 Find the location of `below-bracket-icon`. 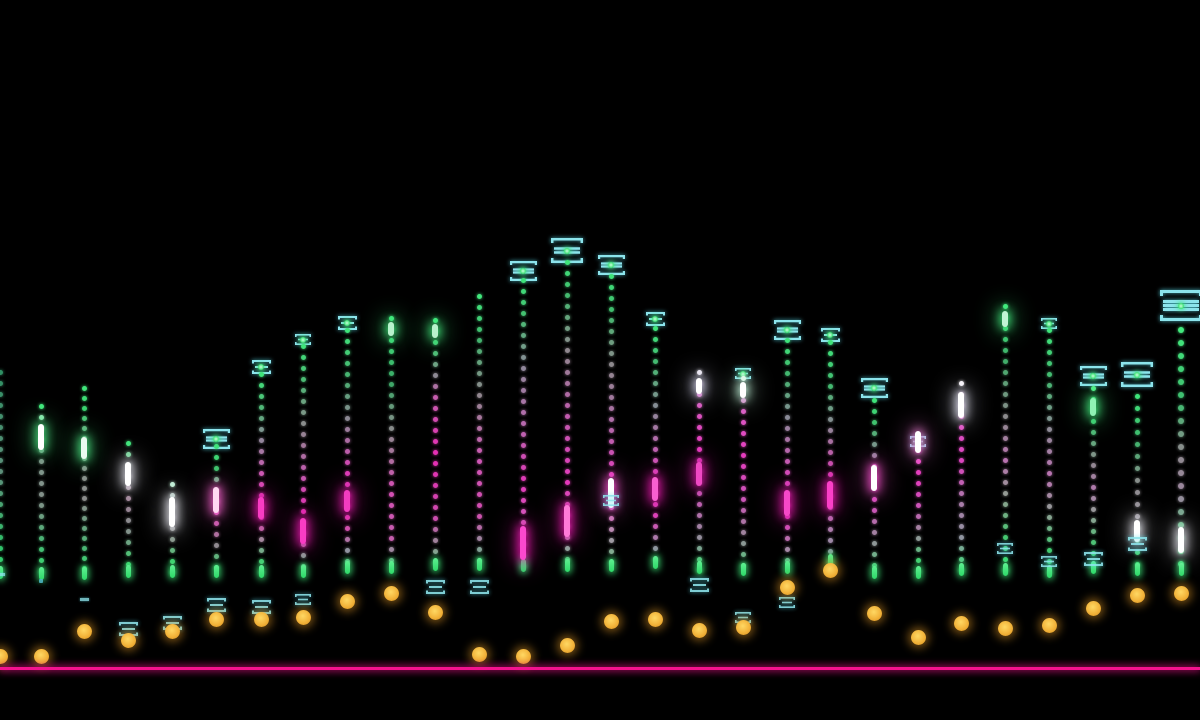

below-bracket-icon is located at coordinates (1049, 561).